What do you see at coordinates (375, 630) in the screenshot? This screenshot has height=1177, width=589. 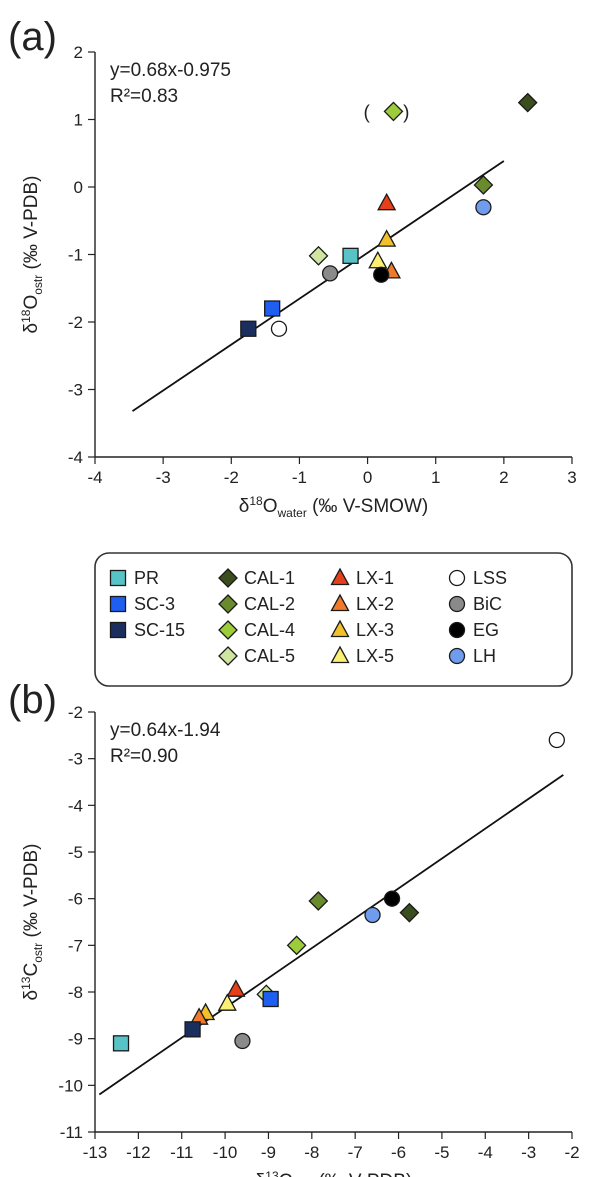 I see `legend-label-lx-3: LX-3` at bounding box center [375, 630].